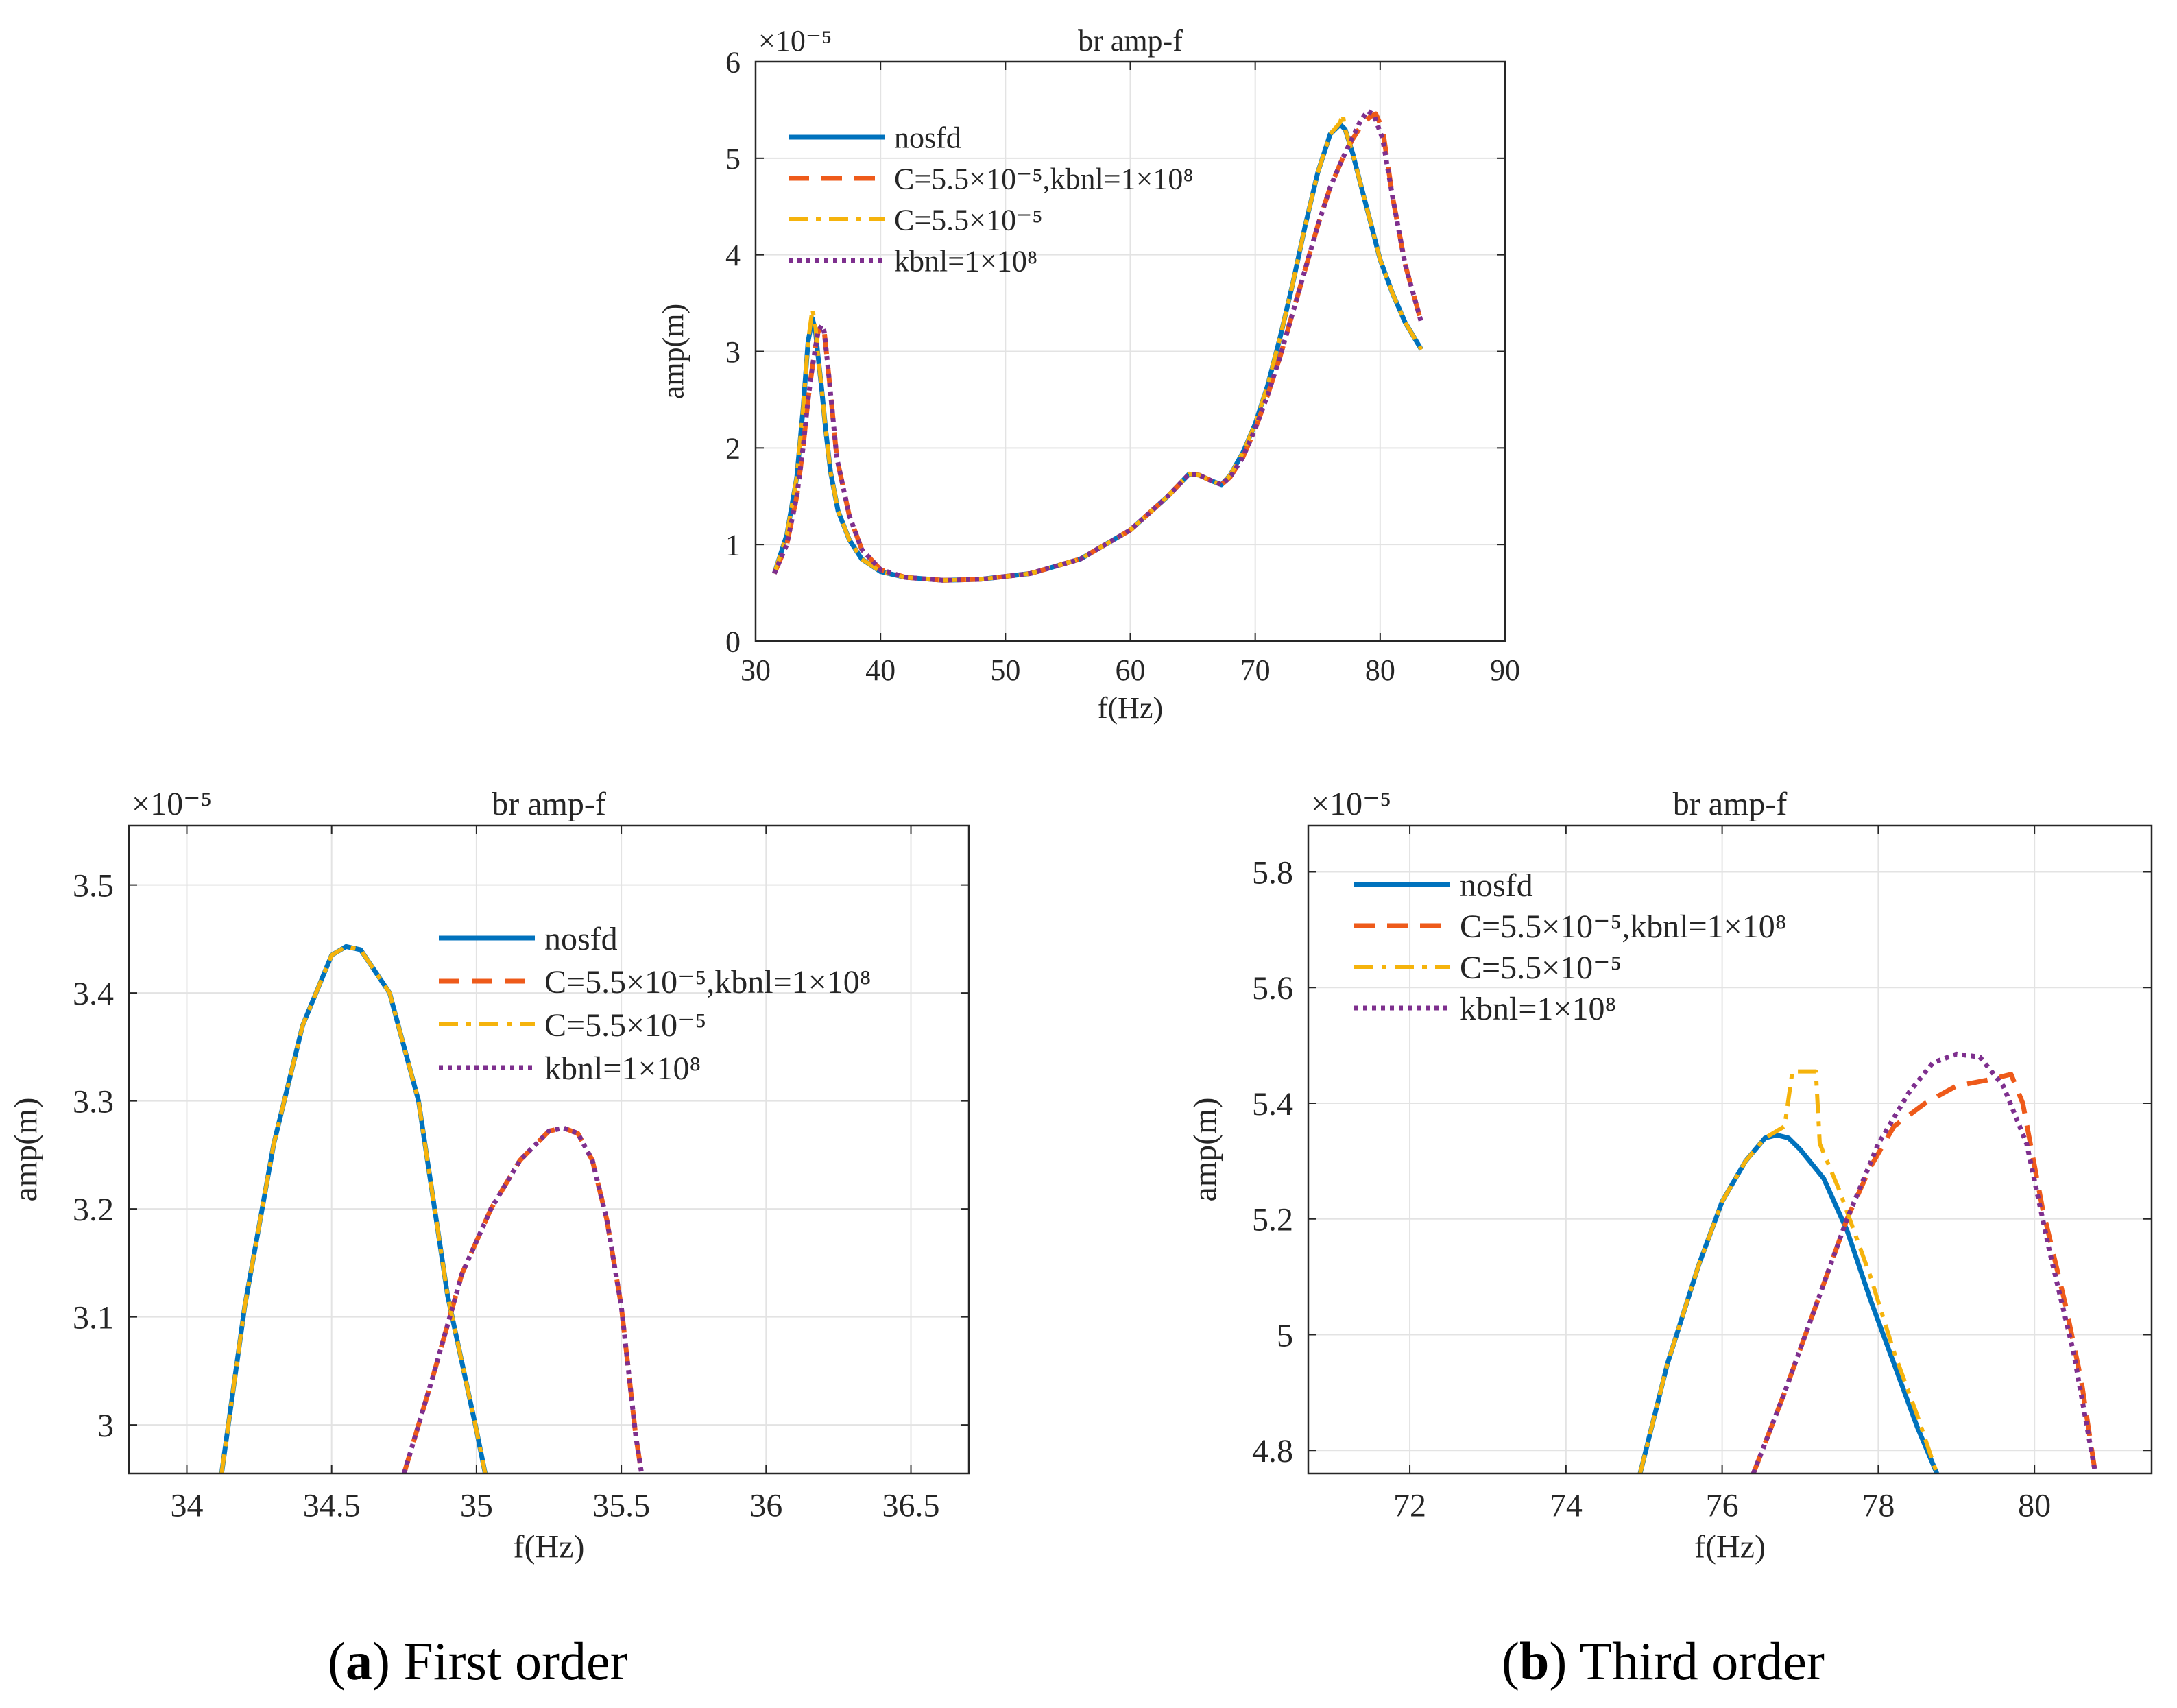  Describe the element at coordinates (1272, 1104) in the screenshot. I see `y-tick-label: 5.4` at that location.